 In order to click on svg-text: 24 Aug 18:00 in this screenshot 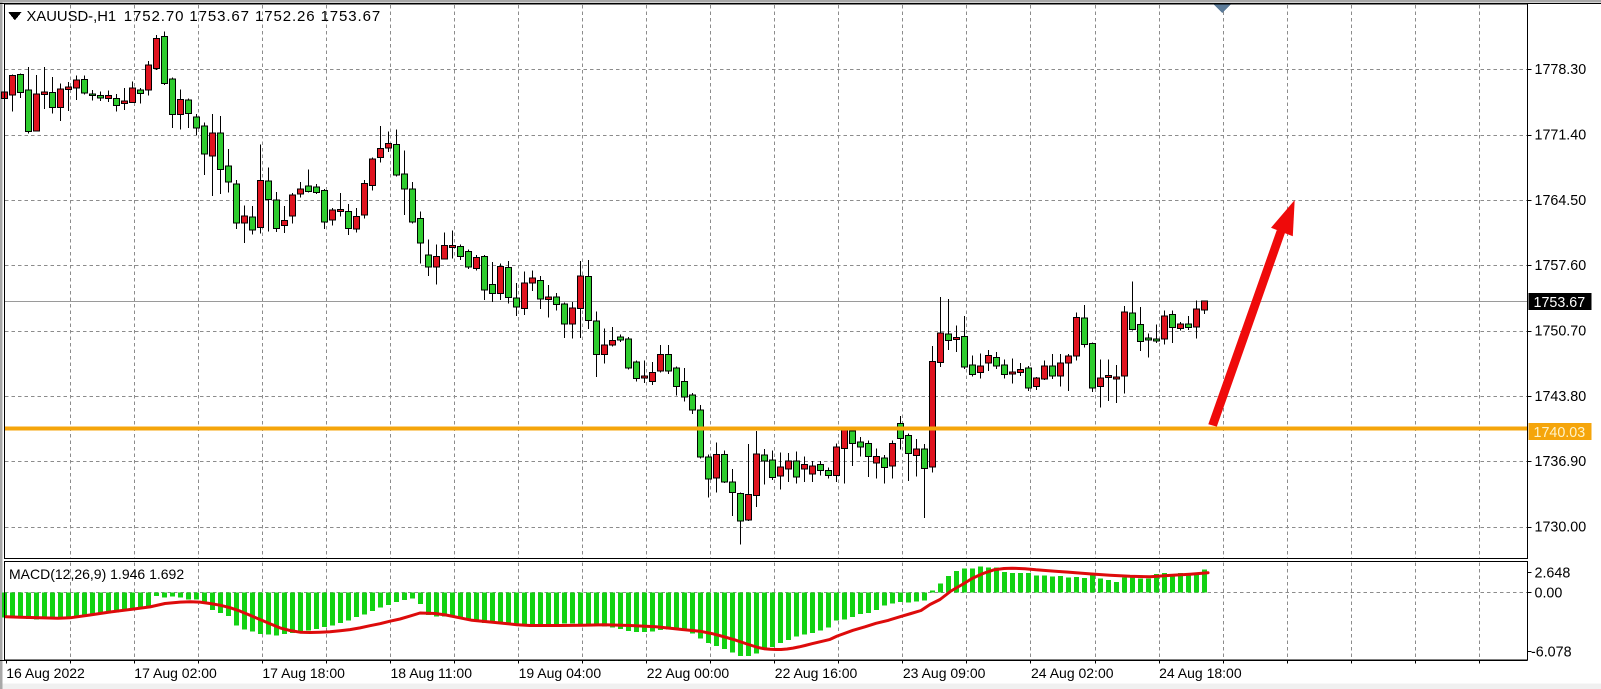, I will do `click(1200, 673)`.